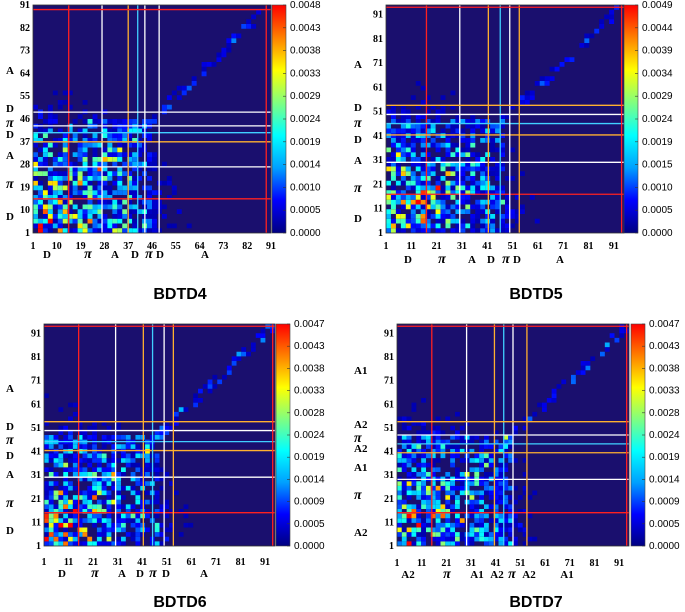  Describe the element at coordinates (378, 160) in the screenshot. I see `y-tick-label: 31` at that location.